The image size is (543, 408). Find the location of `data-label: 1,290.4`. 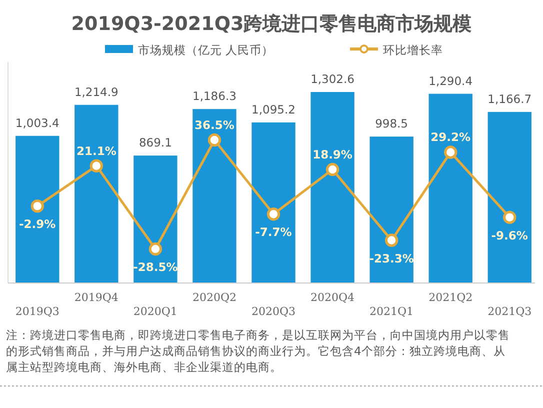

data-label: 1,290.4 is located at coordinates (450, 81).